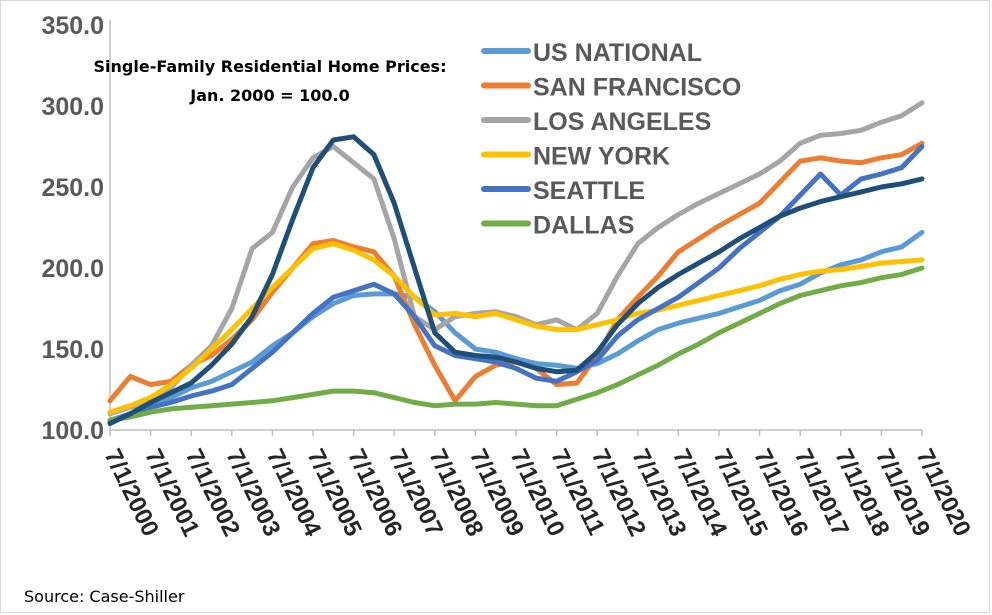 This screenshot has height=615, width=992. What do you see at coordinates (589, 191) in the screenshot?
I see `legend-label: SEATTLE` at bounding box center [589, 191].